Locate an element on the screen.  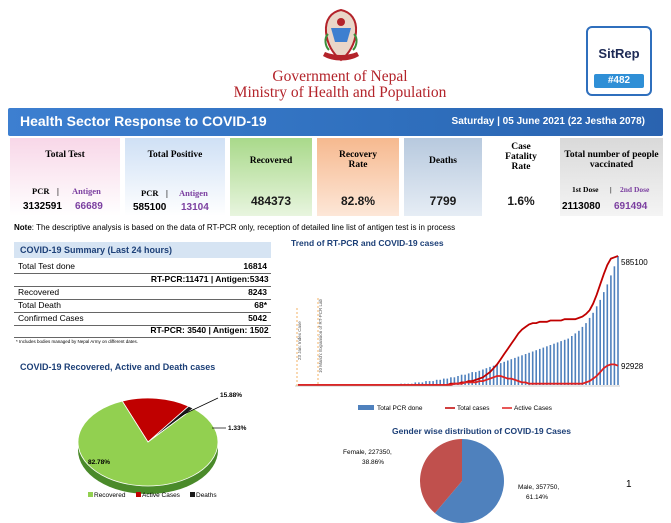
legend-deaths: Deaths is located at coordinates (206, 495).